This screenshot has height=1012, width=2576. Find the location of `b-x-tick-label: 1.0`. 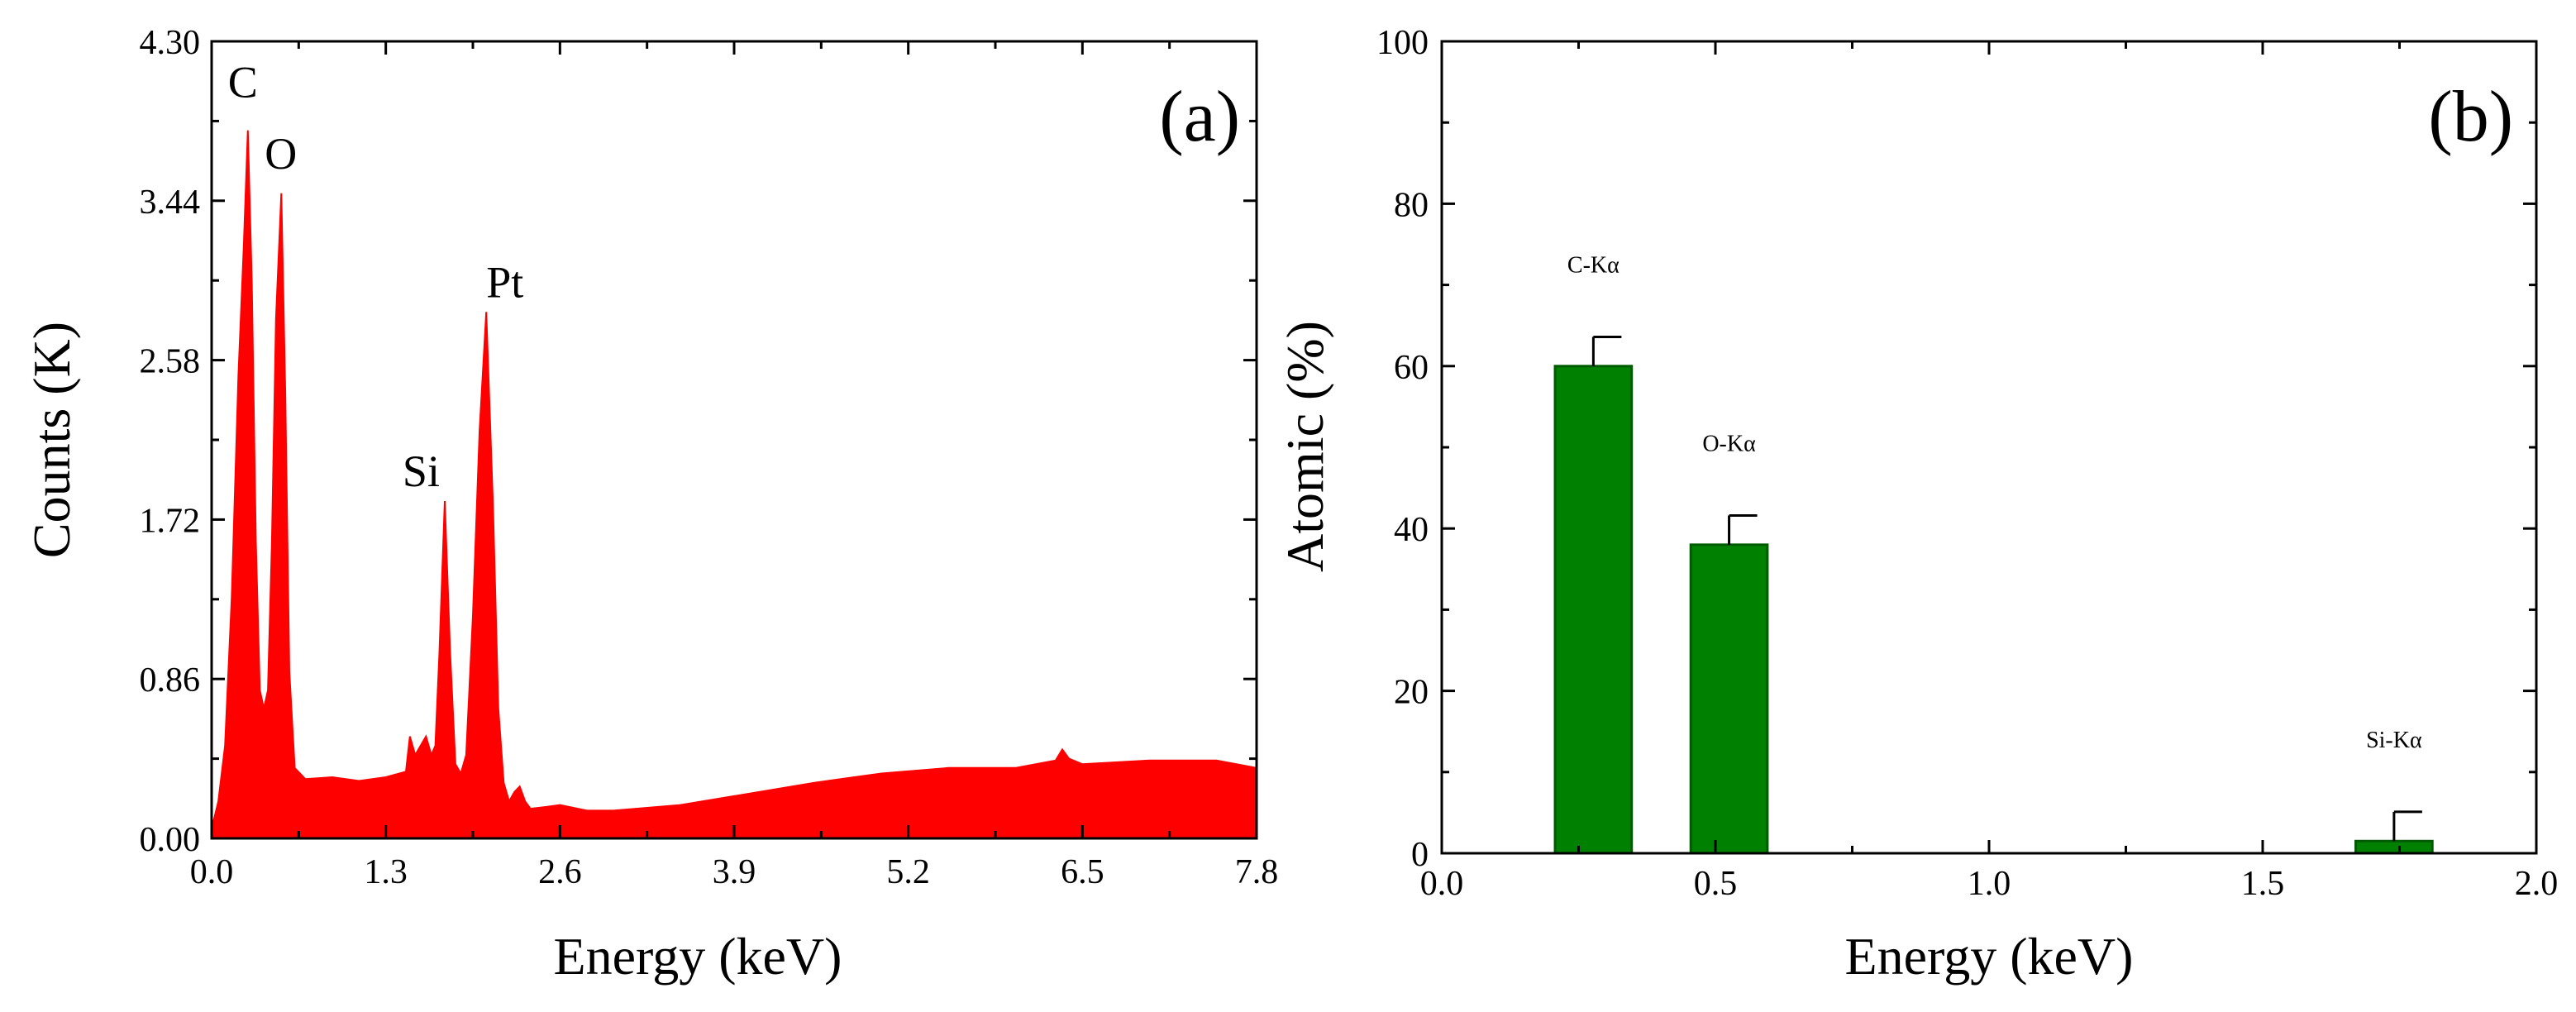

b-x-tick-label: 1.0 is located at coordinates (1990, 884).